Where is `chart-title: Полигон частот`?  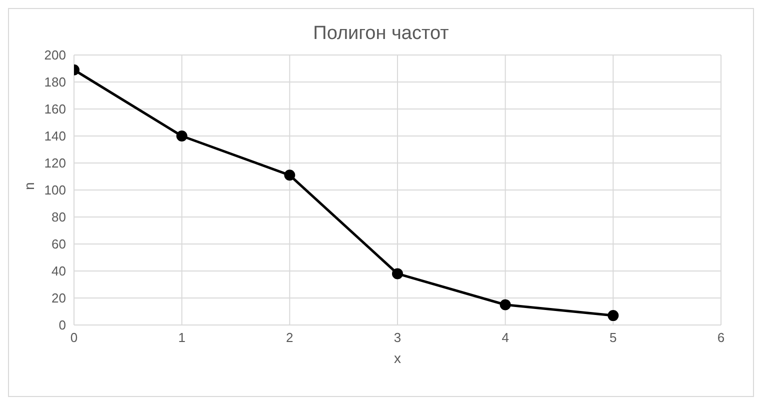 chart-title: Полигон частот is located at coordinates (381, 34).